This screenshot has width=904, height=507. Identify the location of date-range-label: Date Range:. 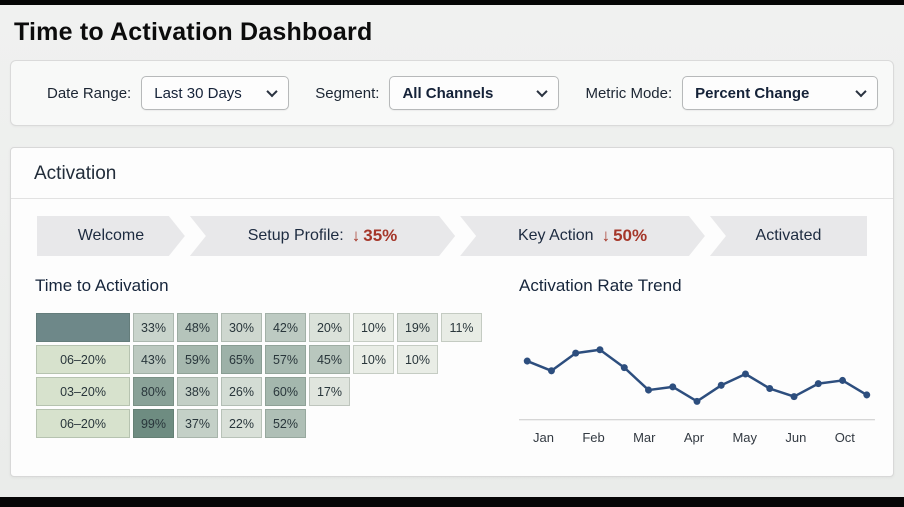
(89, 93).